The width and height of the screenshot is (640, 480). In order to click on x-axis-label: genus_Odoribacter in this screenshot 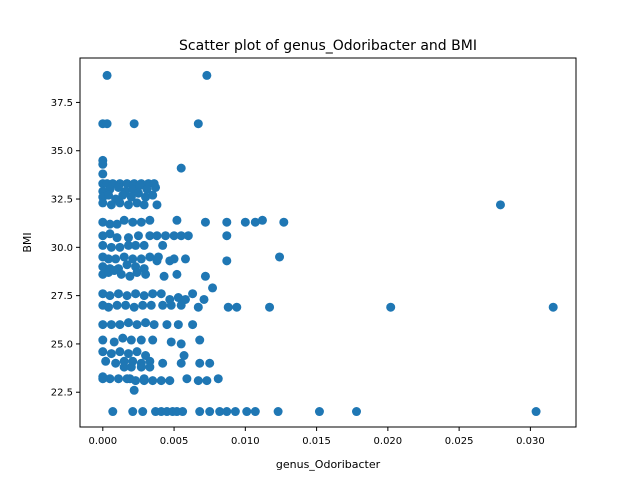, I will do `click(328, 464)`.